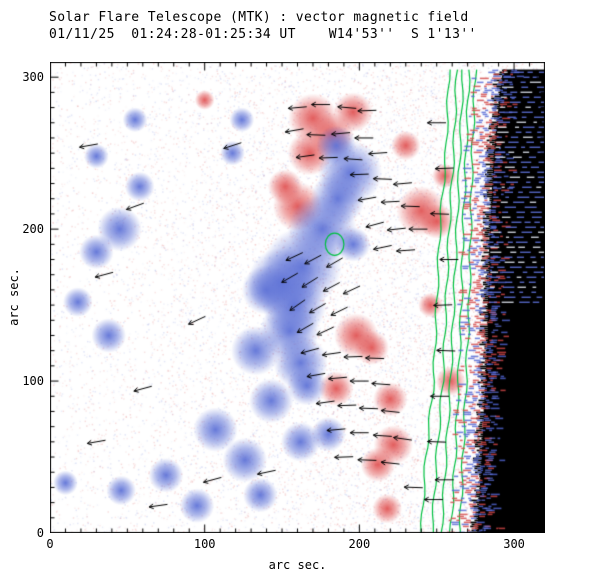 The width and height of the screenshot is (612, 585). Describe the element at coordinates (359, 544) in the screenshot. I see `x-tick-label: 200` at that location.